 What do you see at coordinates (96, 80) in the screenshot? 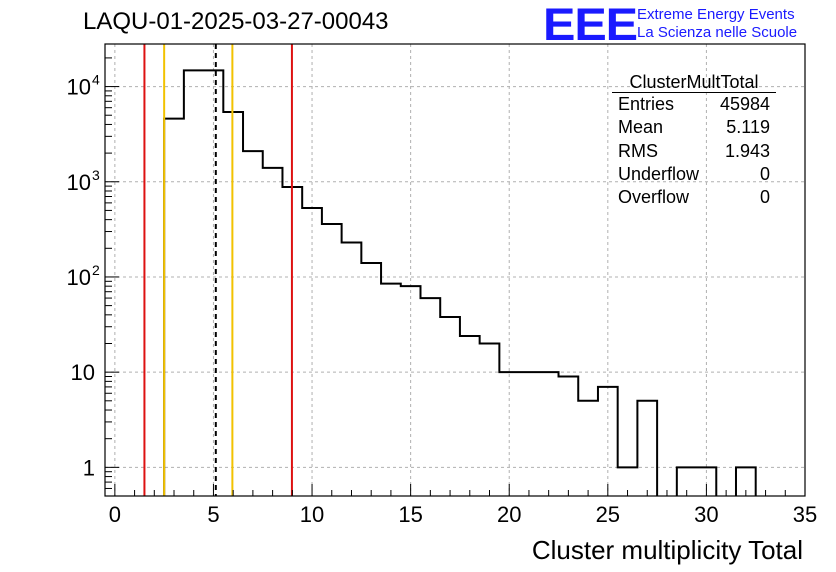
I see `y-tick-exponent: 4` at bounding box center [96, 80].